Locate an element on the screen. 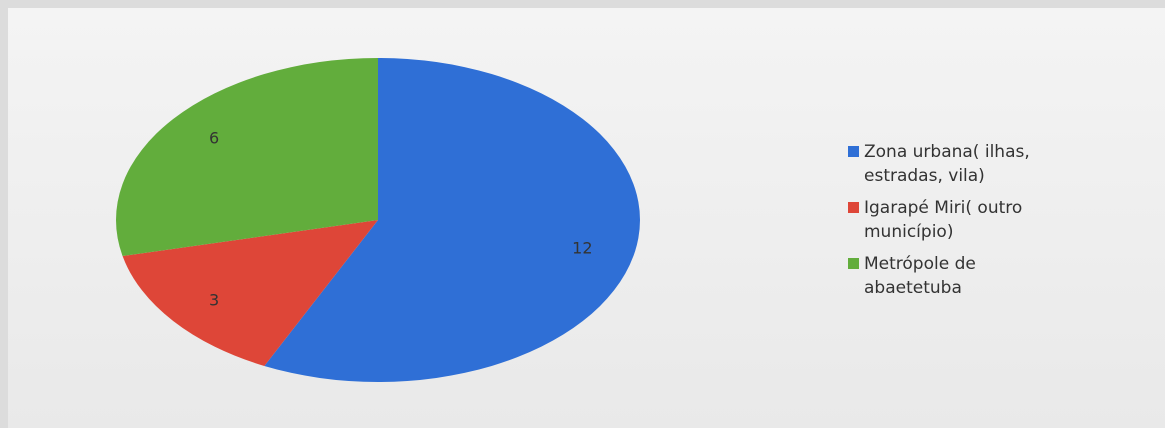 The image size is (1165, 428). data-label: 6 is located at coordinates (214, 138).